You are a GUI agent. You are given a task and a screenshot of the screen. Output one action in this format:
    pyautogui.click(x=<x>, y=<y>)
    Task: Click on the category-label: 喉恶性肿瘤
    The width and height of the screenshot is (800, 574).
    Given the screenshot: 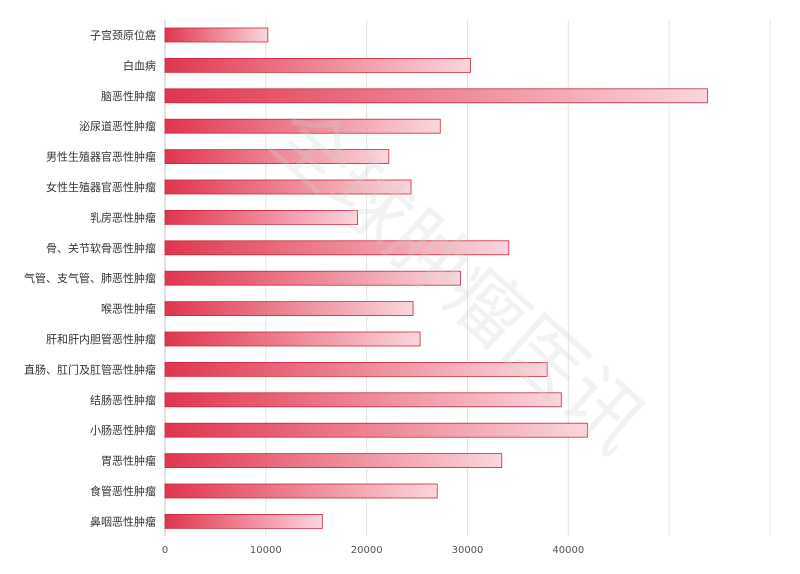 What is the action you would take?
    pyautogui.click(x=128, y=309)
    